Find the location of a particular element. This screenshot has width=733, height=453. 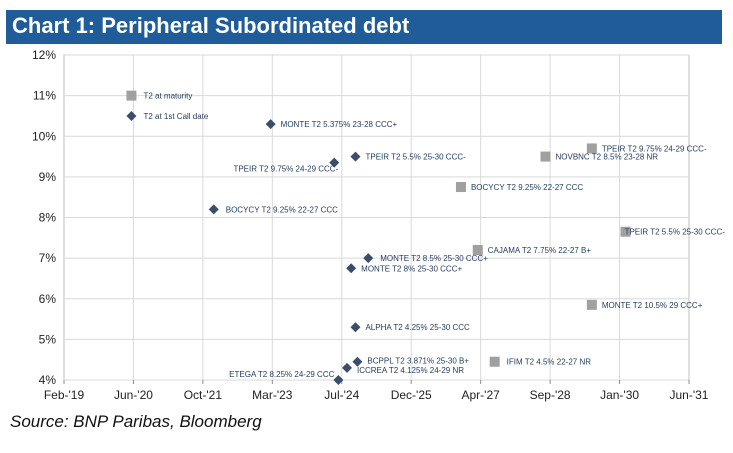

point-label: MONTE T2 5.375% 23-28 CCC+ is located at coordinates (339, 124).